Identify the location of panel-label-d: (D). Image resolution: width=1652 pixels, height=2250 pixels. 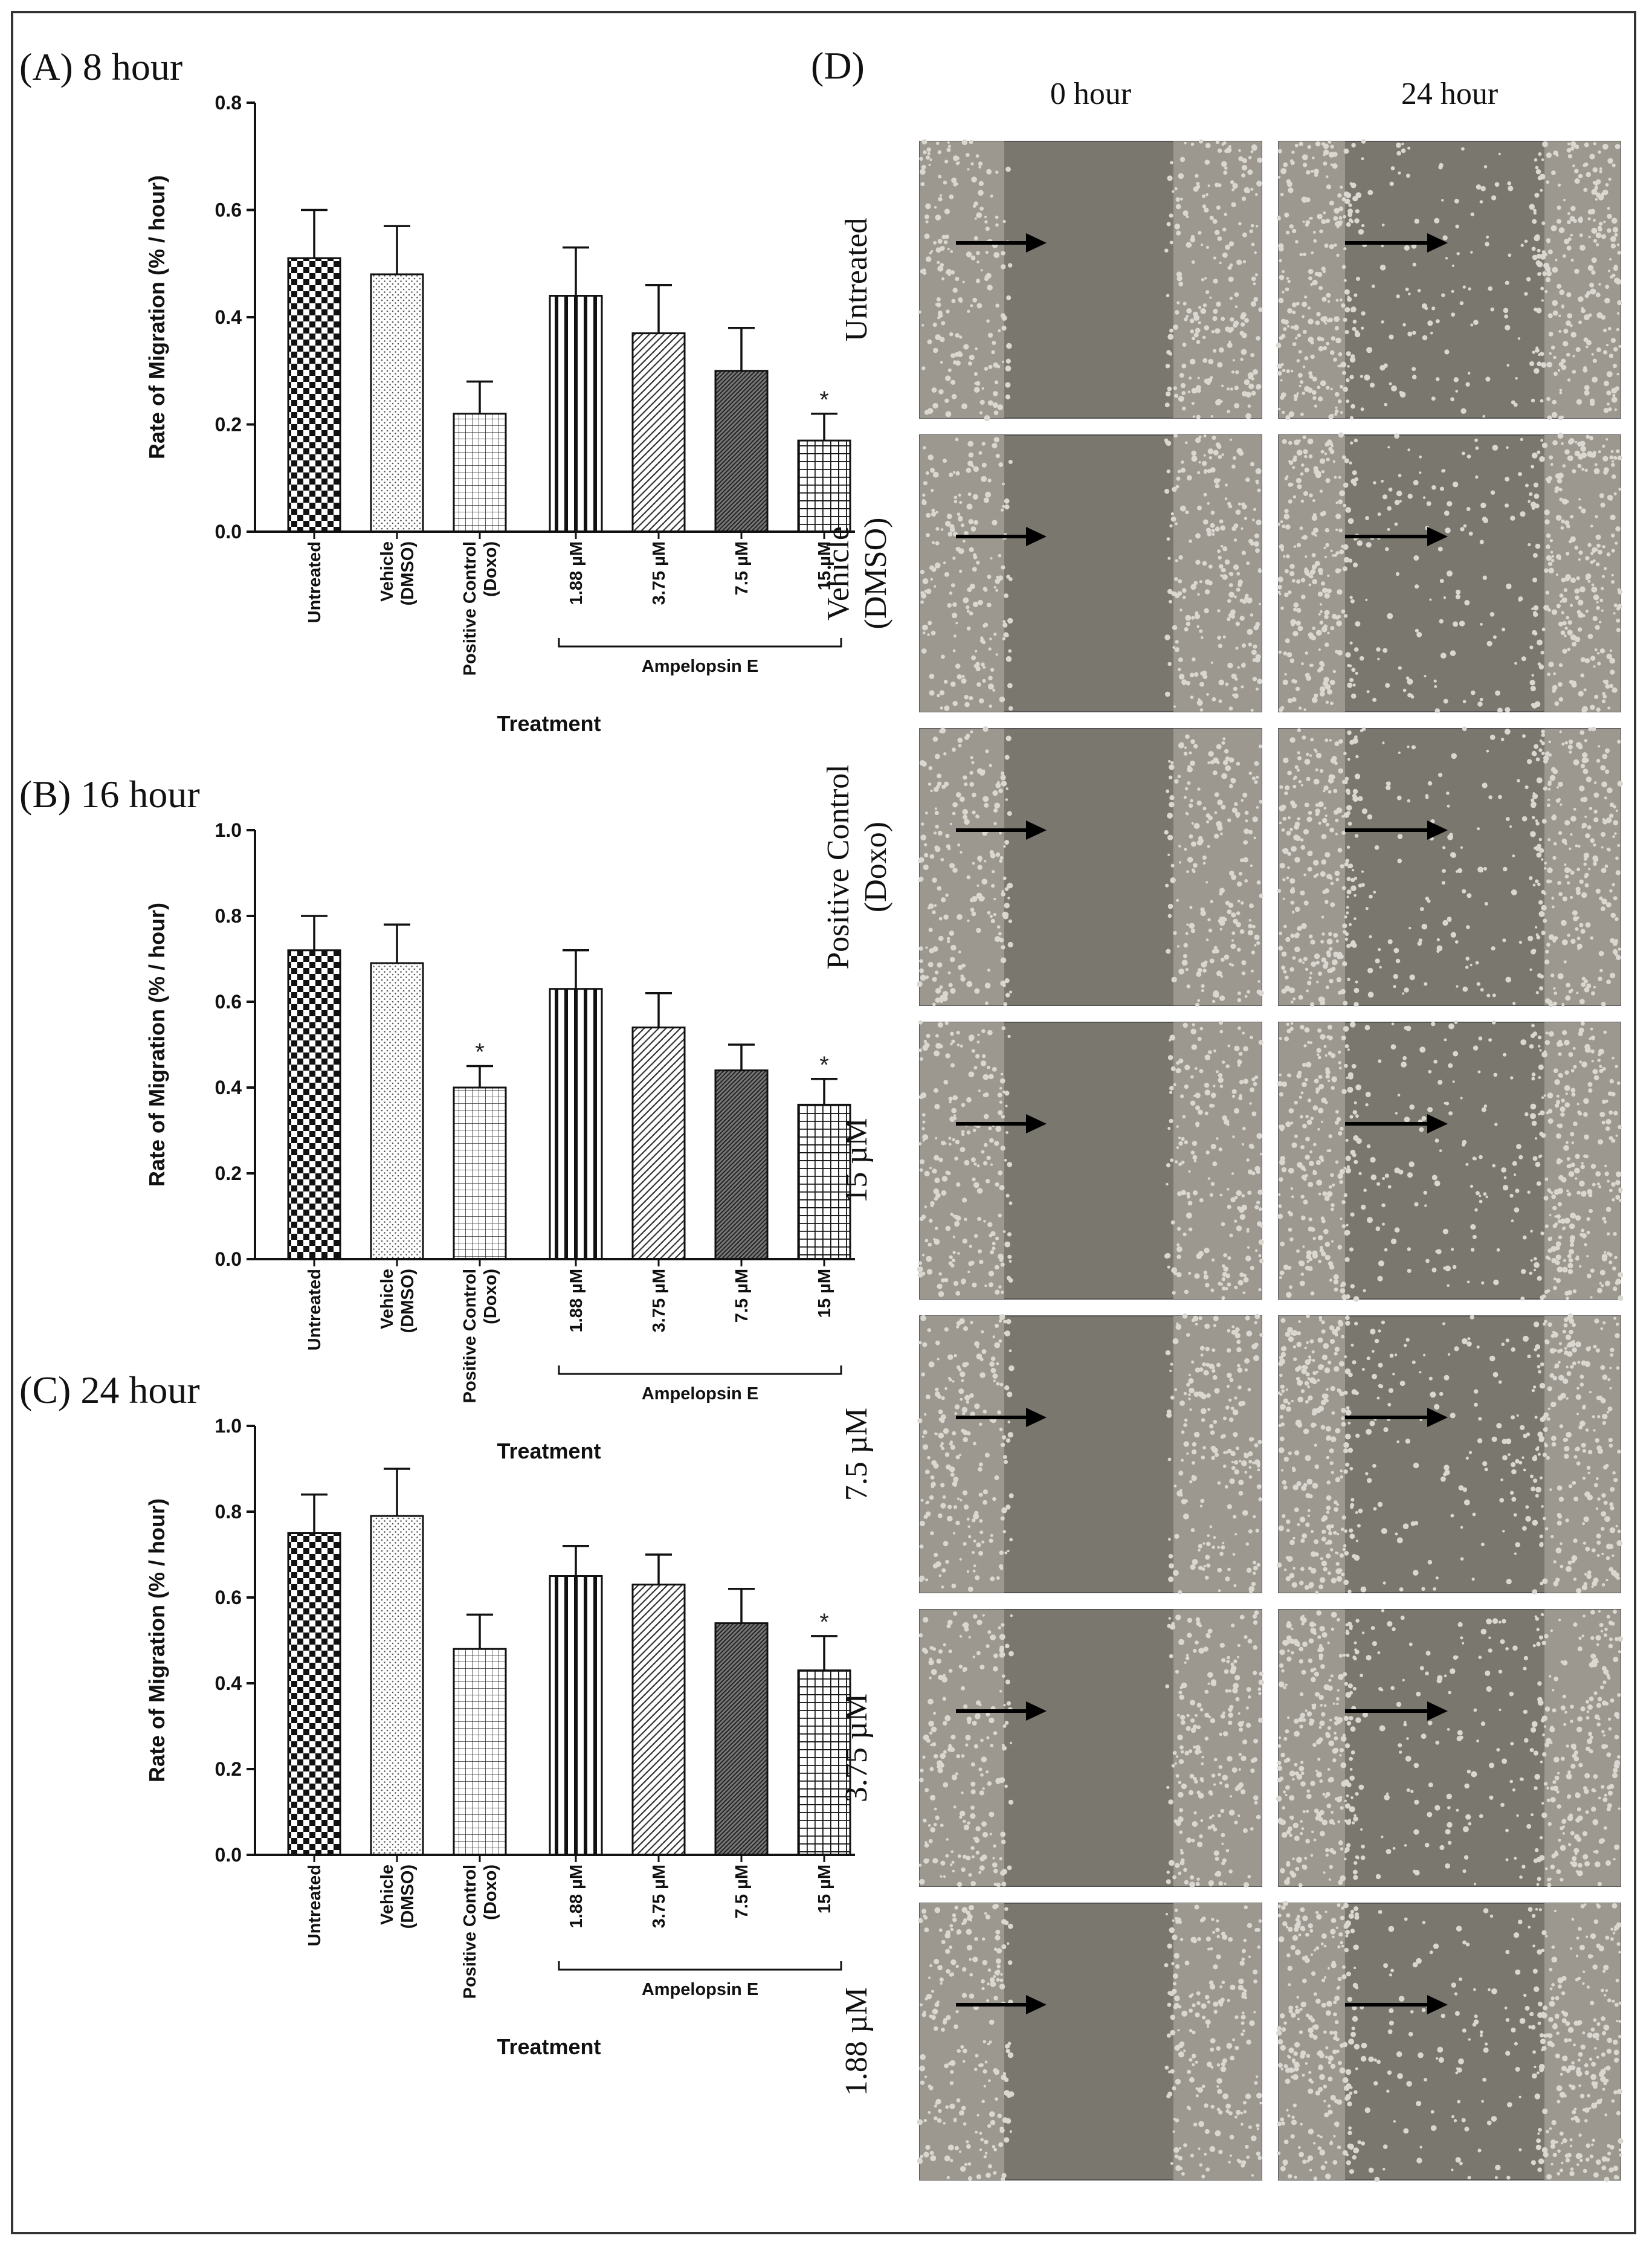
(838, 65).